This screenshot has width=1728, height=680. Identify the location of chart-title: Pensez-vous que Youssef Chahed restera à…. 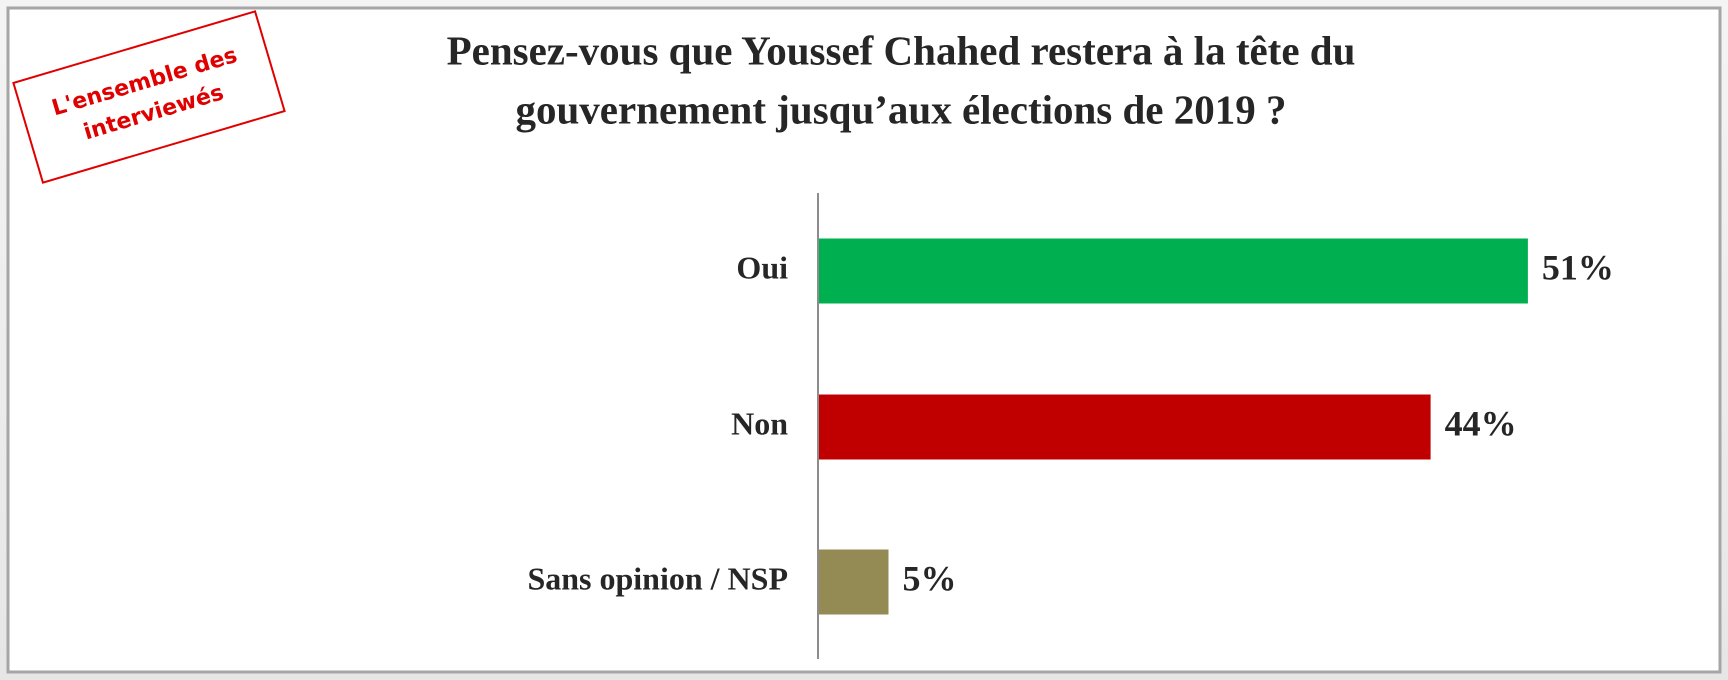
(901, 50).